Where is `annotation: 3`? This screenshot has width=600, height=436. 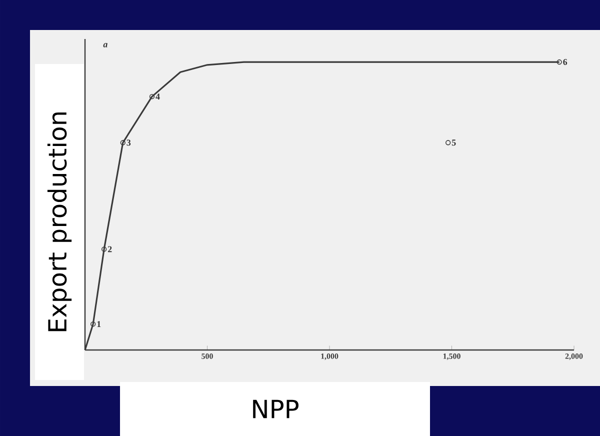 annotation: 3 is located at coordinates (128, 143).